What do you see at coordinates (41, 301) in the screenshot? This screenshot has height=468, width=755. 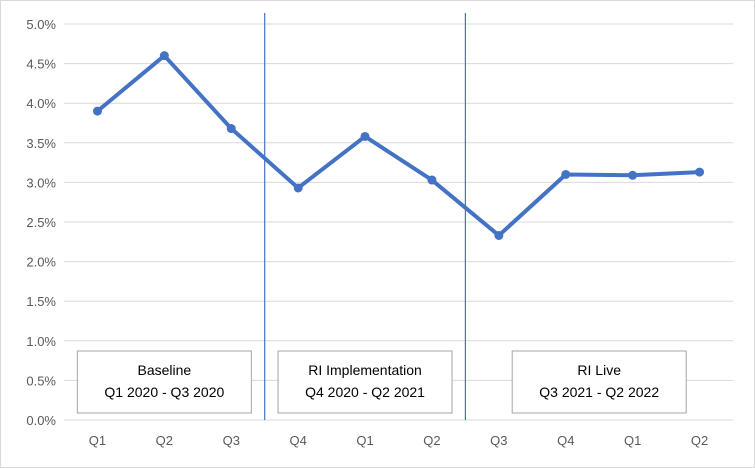 I see `y-tick-label: 1.5%` at bounding box center [41, 301].